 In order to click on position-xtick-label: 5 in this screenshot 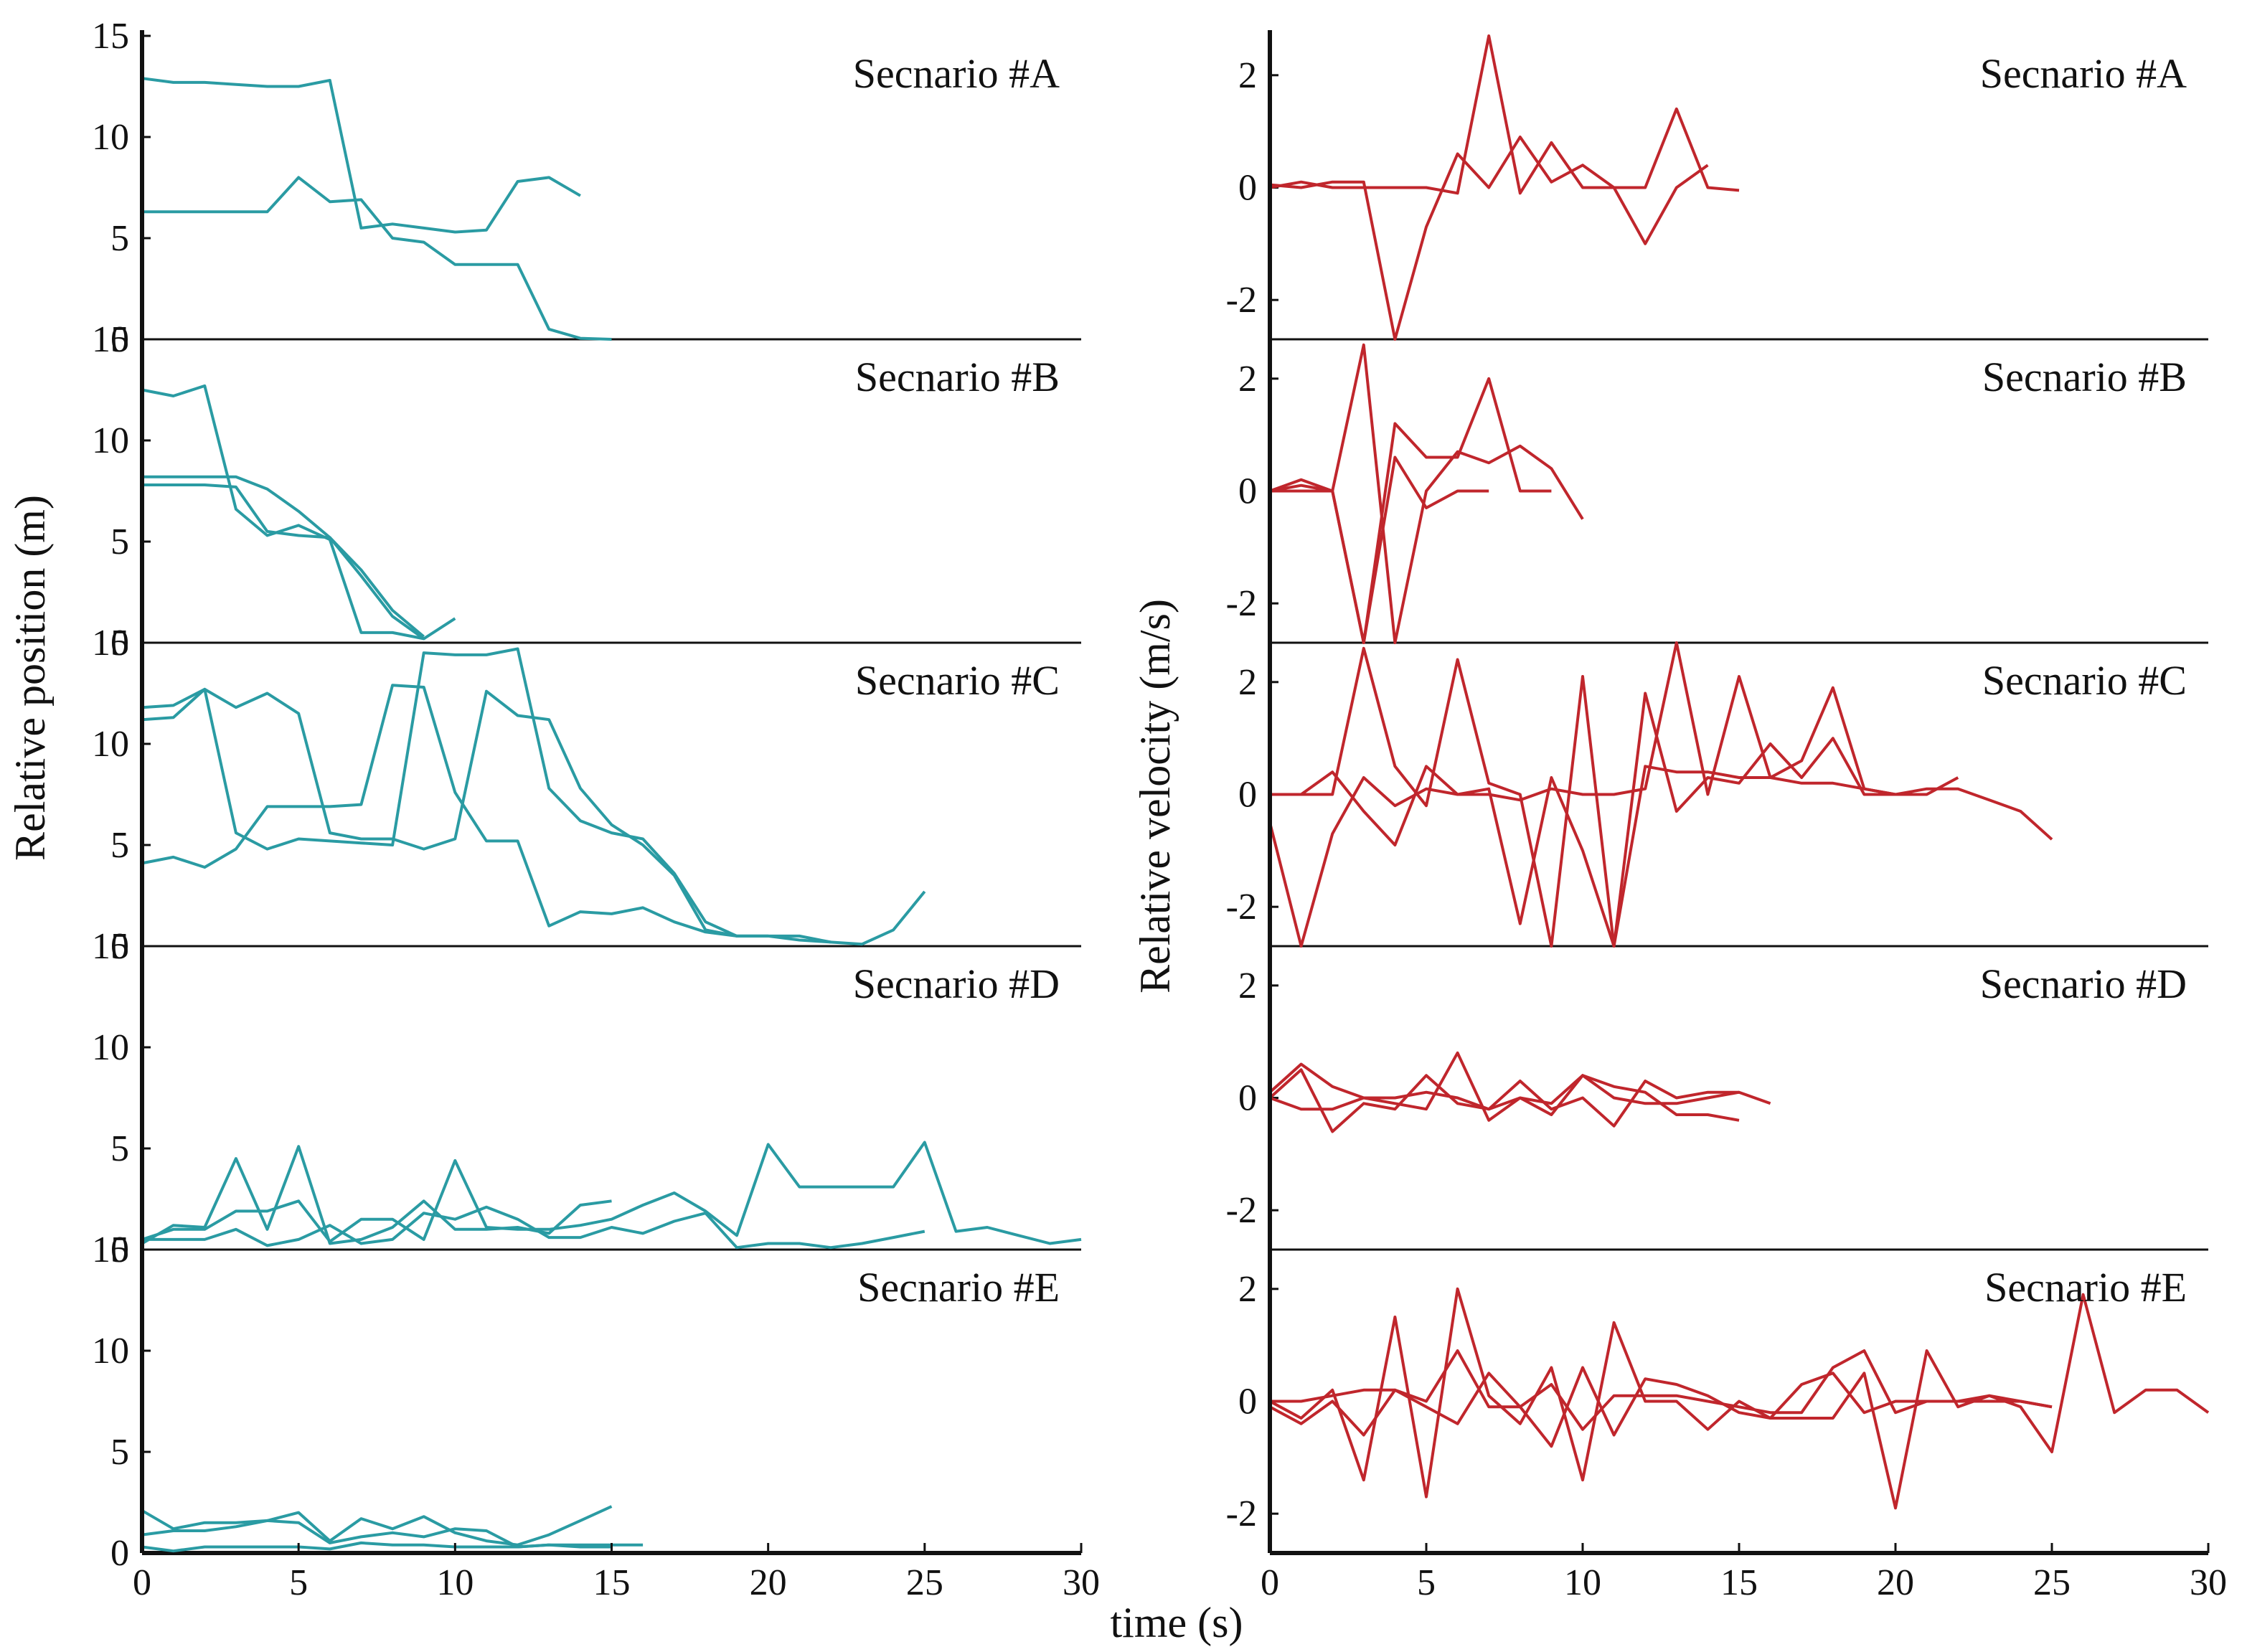, I will do `click(298, 1582)`.